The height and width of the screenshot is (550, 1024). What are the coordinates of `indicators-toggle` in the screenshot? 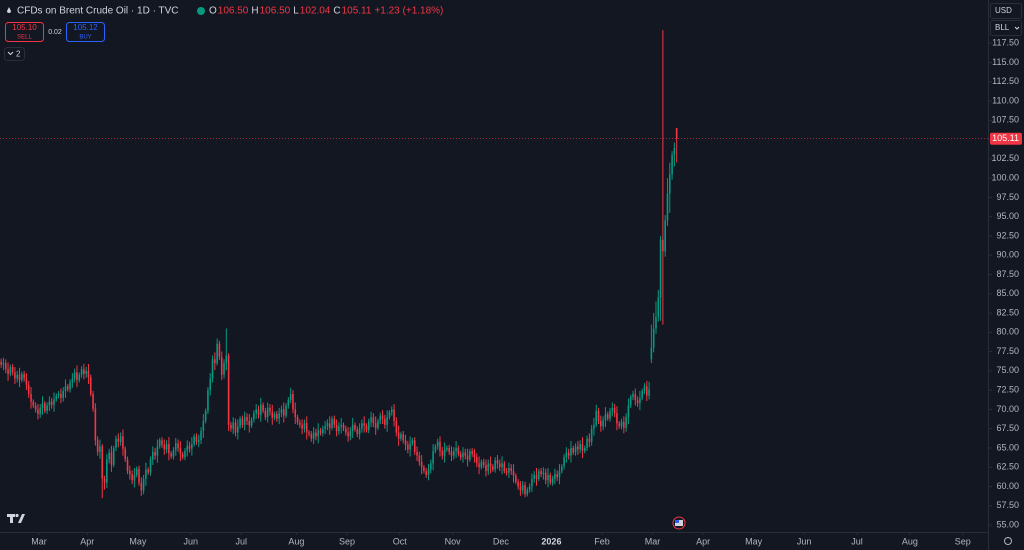 It's located at (14, 54).